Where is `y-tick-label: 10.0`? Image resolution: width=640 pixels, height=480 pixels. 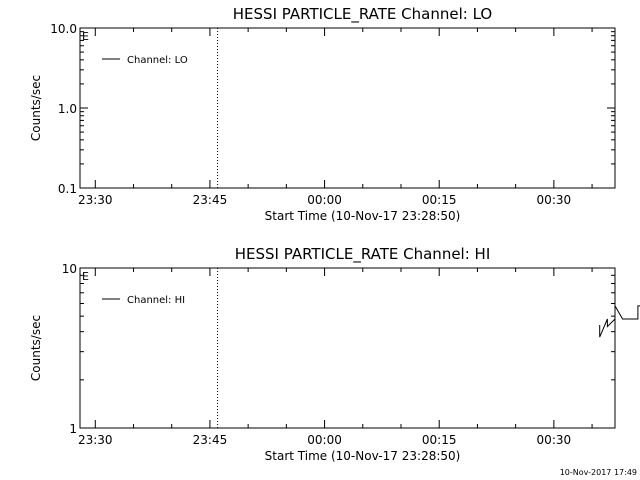
y-tick-label: 10.0 is located at coordinates (63, 29).